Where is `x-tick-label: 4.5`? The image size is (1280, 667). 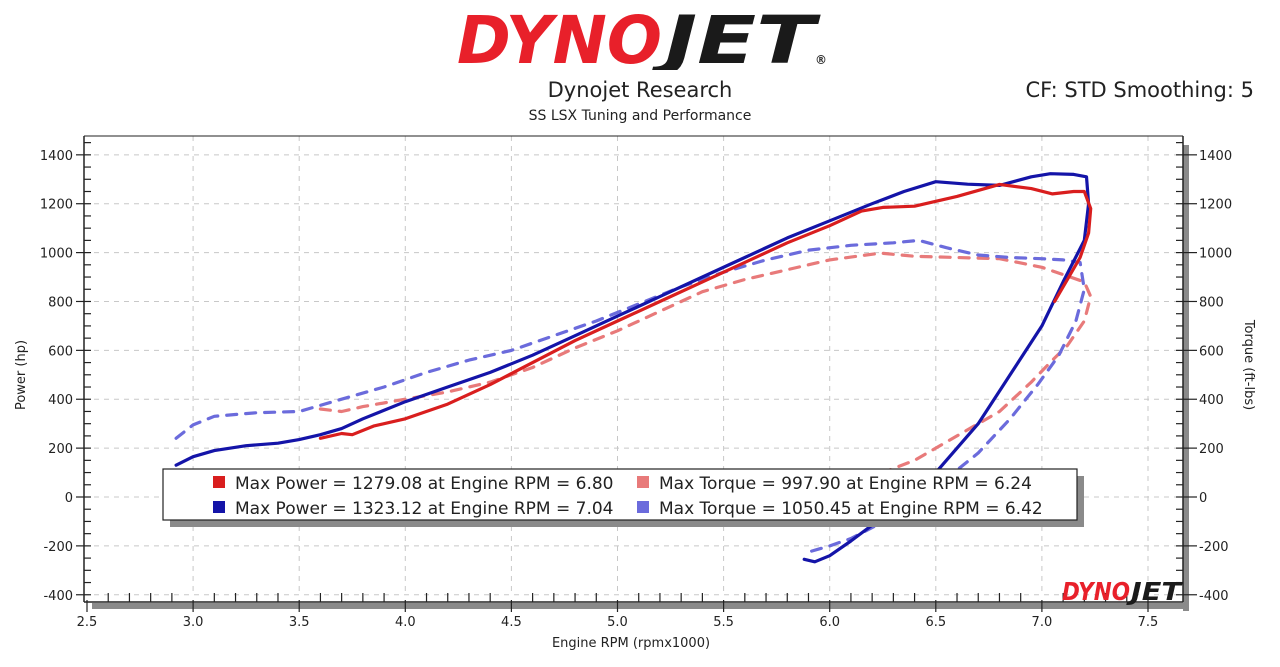
x-tick-label: 4.5 is located at coordinates (511, 622).